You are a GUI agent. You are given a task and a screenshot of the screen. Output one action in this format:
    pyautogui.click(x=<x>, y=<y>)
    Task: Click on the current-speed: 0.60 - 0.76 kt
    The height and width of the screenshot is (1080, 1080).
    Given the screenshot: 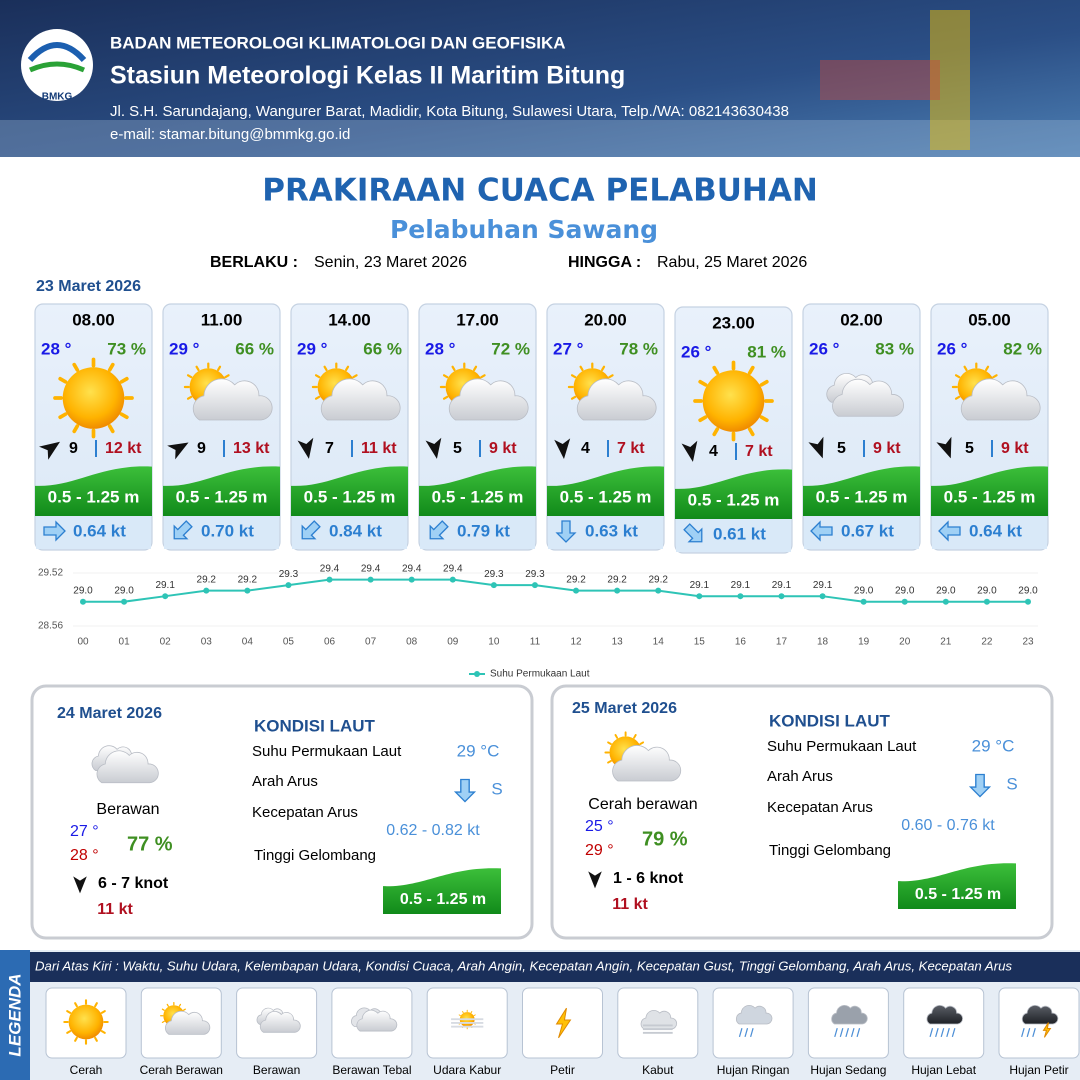 What is the action you would take?
    pyautogui.click(x=948, y=825)
    